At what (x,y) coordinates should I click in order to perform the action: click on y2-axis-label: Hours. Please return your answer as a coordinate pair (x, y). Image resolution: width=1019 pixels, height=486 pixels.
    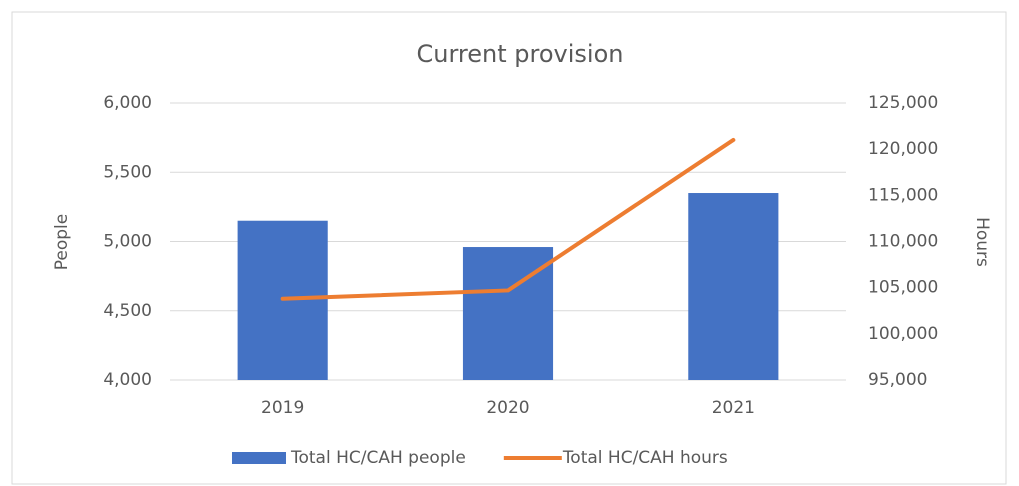
    Looking at the image, I should click on (982, 242).